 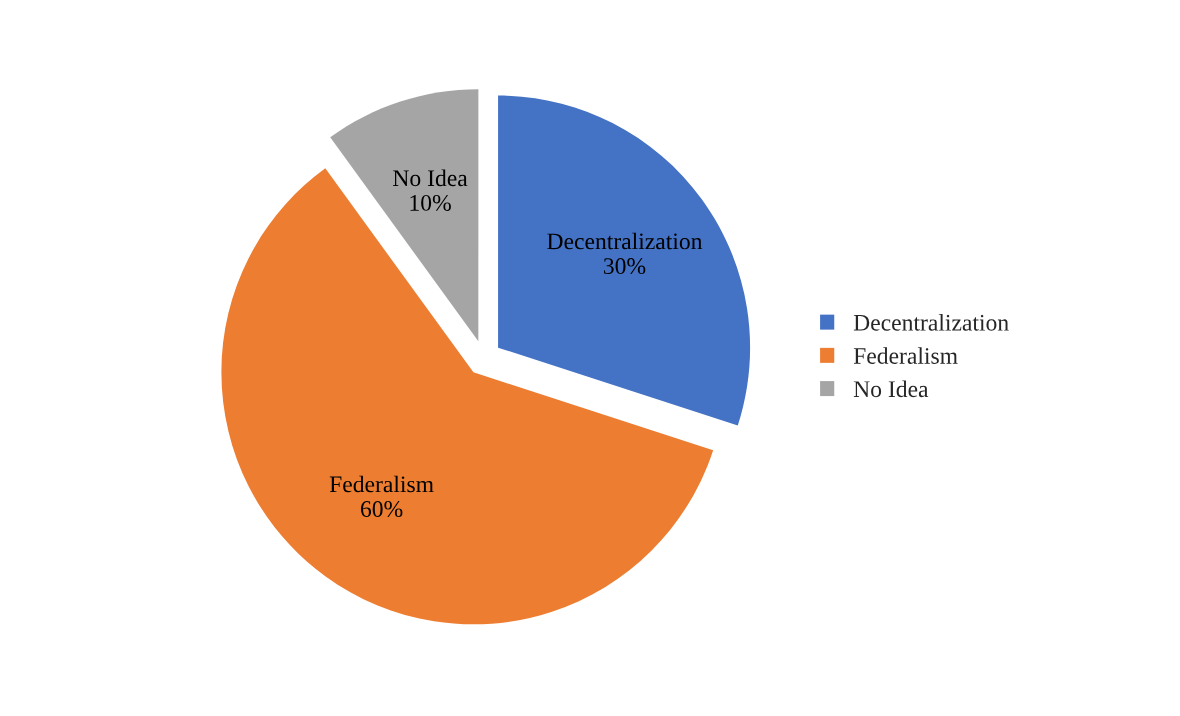 I want to click on data-label: 30%, so click(x=624, y=266).